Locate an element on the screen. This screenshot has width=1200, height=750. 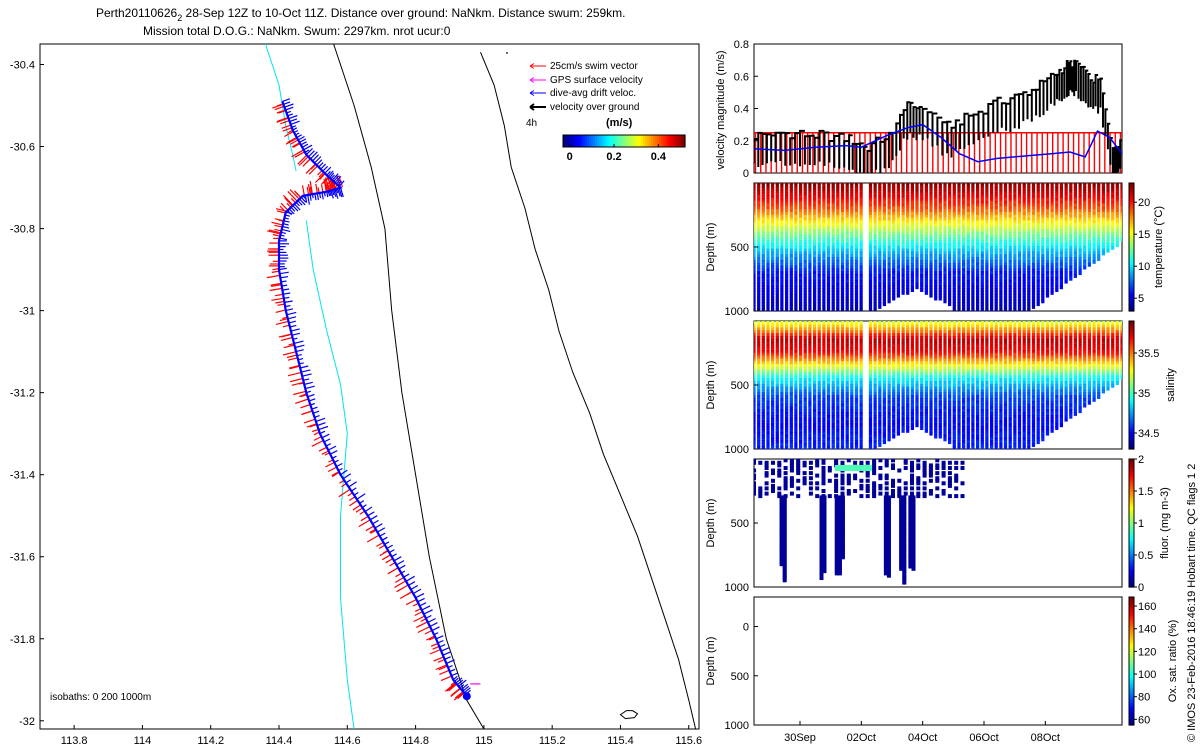
colorbar-tick-label: 10 is located at coordinates (1144, 267).